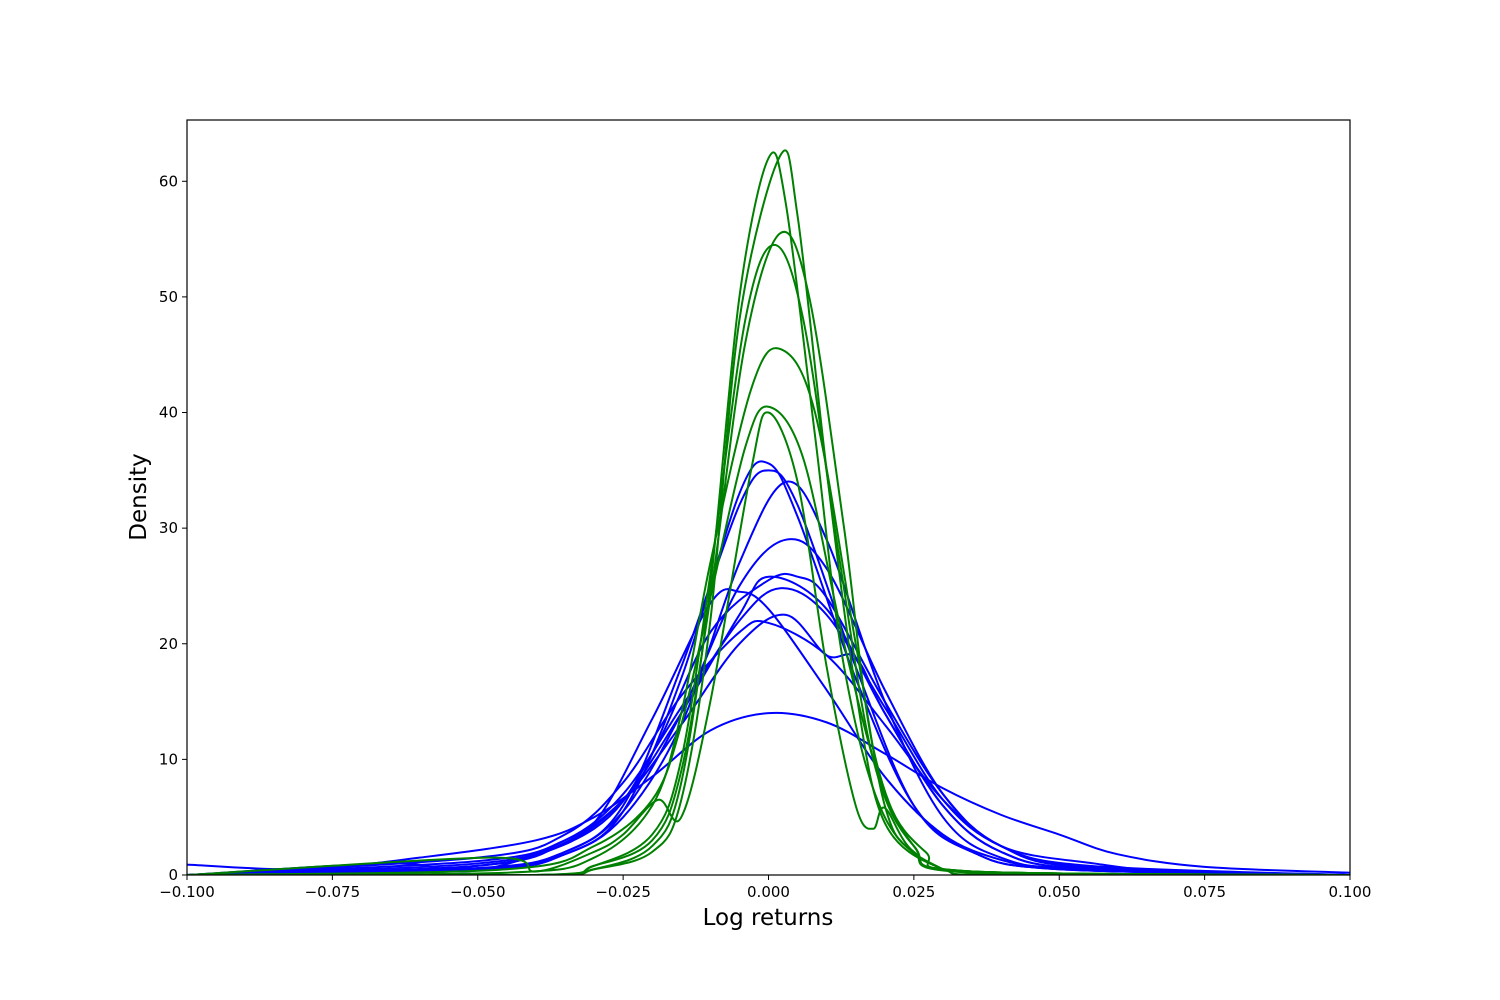  What do you see at coordinates (168, 181) in the screenshot?
I see `y-tick-label: 60` at bounding box center [168, 181].